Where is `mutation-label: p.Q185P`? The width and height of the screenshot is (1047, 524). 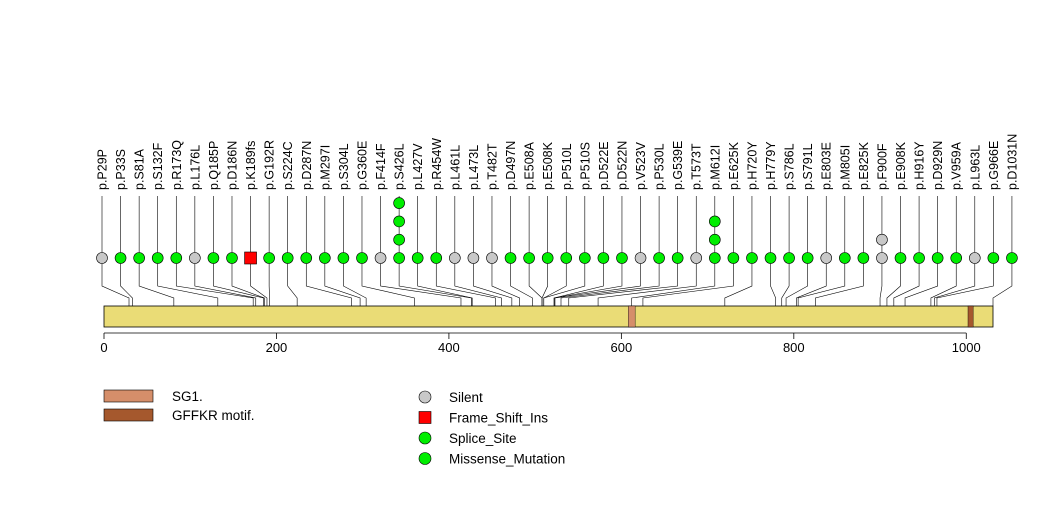
mutation-label: p.Q185P is located at coordinates (214, 165).